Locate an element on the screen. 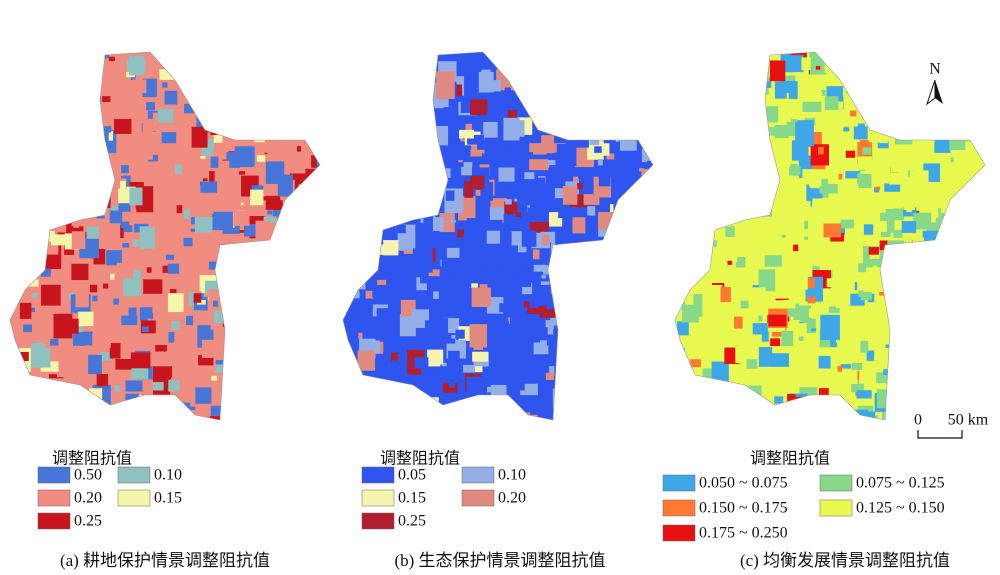  panel-caption: (a) 耕地保护情景调整阻抗值 is located at coordinates (165, 560).